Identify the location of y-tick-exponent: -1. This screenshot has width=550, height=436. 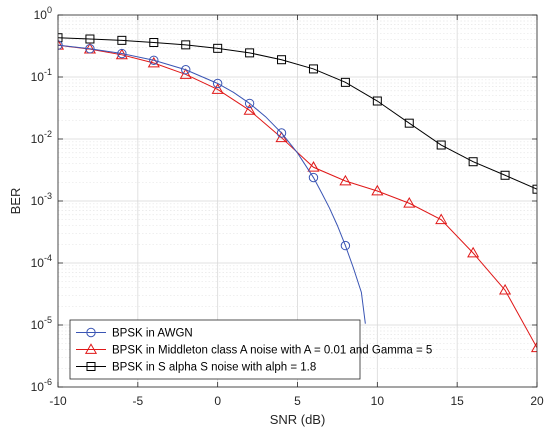
(48, 72).